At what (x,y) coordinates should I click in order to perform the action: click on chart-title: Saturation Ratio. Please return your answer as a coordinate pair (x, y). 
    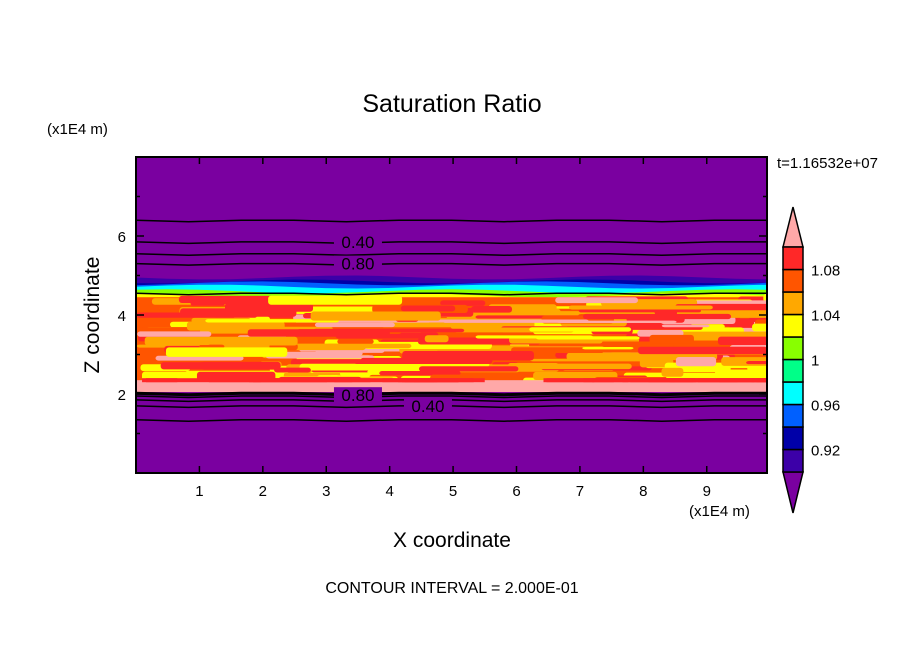
    Looking at the image, I should click on (451, 104).